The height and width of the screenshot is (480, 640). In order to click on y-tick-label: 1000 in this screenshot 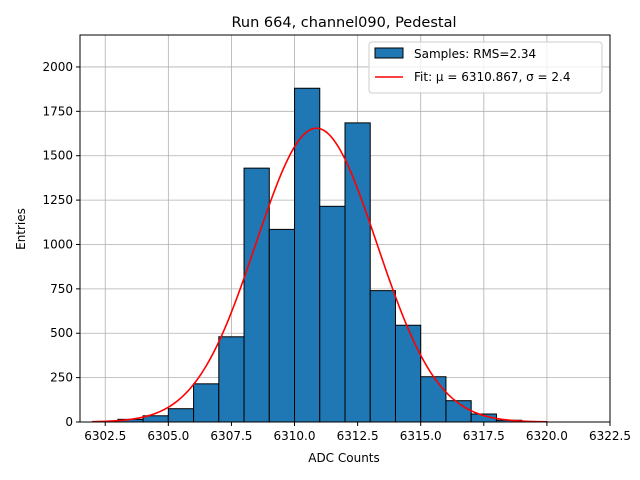, I will do `click(57, 244)`.